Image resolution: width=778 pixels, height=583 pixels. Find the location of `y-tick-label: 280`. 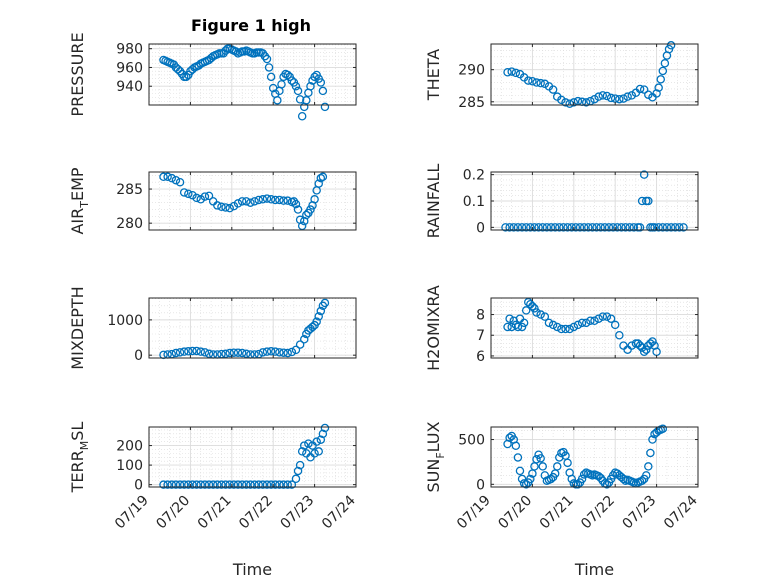

y-tick-label: 280 is located at coordinates (129, 224).